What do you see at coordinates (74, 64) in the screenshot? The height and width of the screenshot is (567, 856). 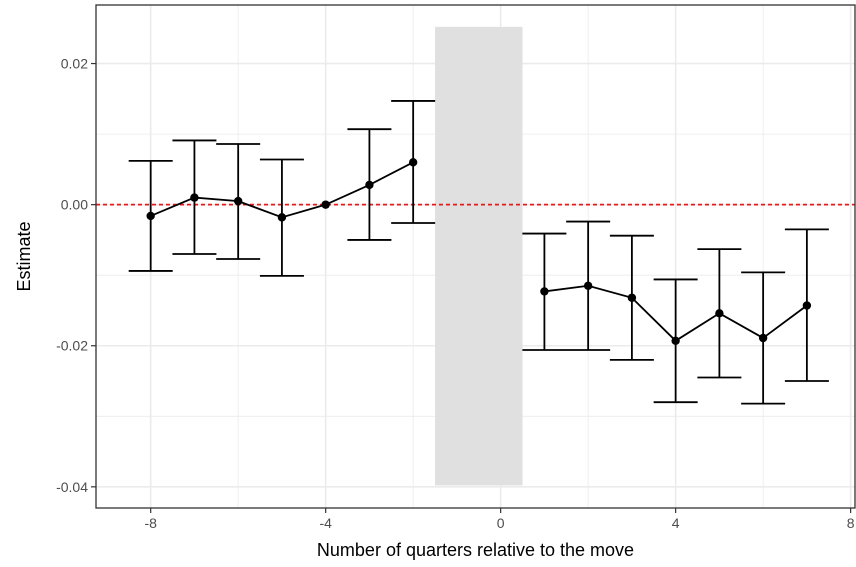 I see `y-tick-label: 0.02` at bounding box center [74, 64].